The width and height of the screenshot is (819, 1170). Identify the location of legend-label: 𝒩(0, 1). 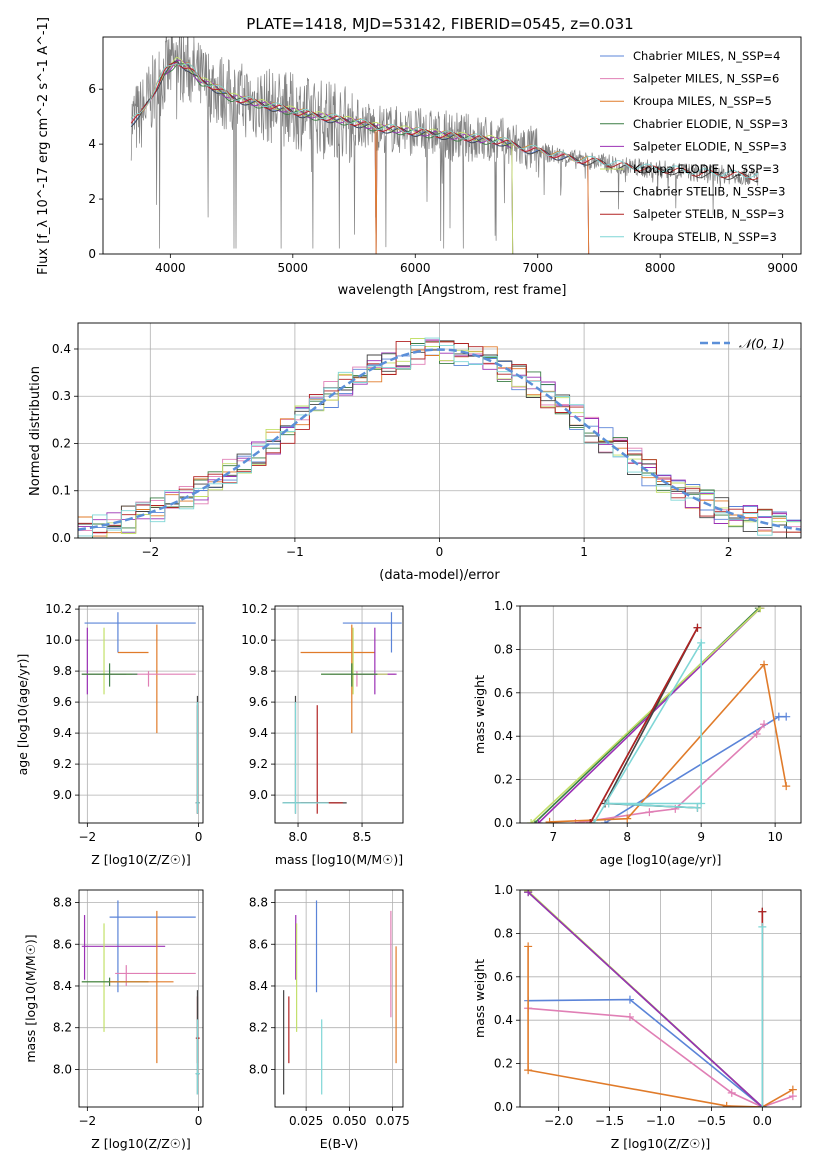
(762, 343).